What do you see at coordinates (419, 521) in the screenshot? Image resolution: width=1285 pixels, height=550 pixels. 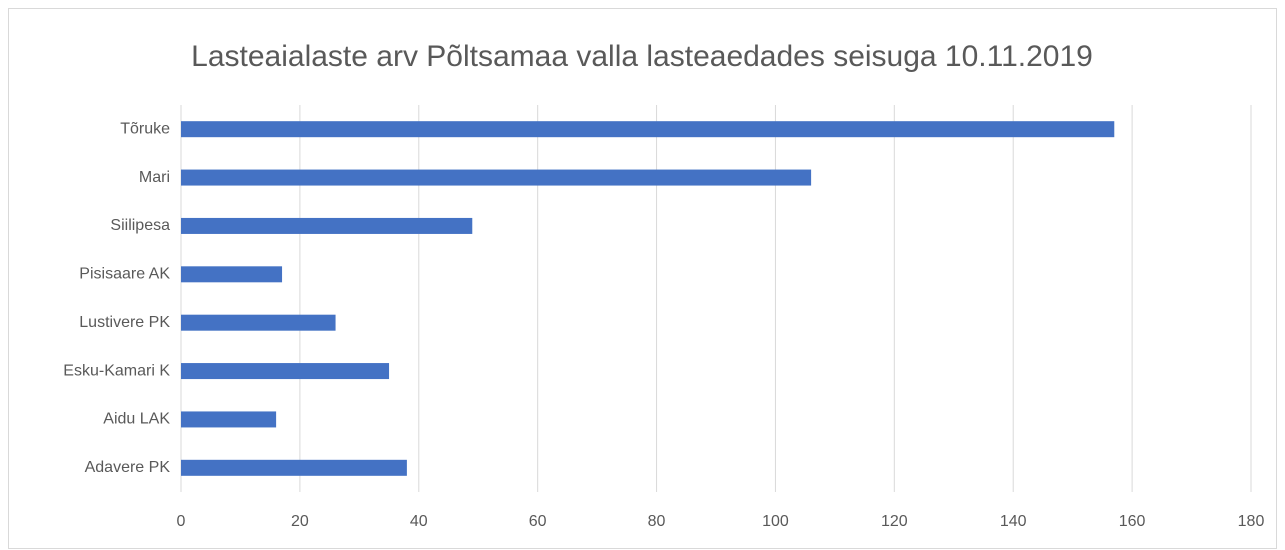 I see `x-tick-label: 40` at bounding box center [419, 521].